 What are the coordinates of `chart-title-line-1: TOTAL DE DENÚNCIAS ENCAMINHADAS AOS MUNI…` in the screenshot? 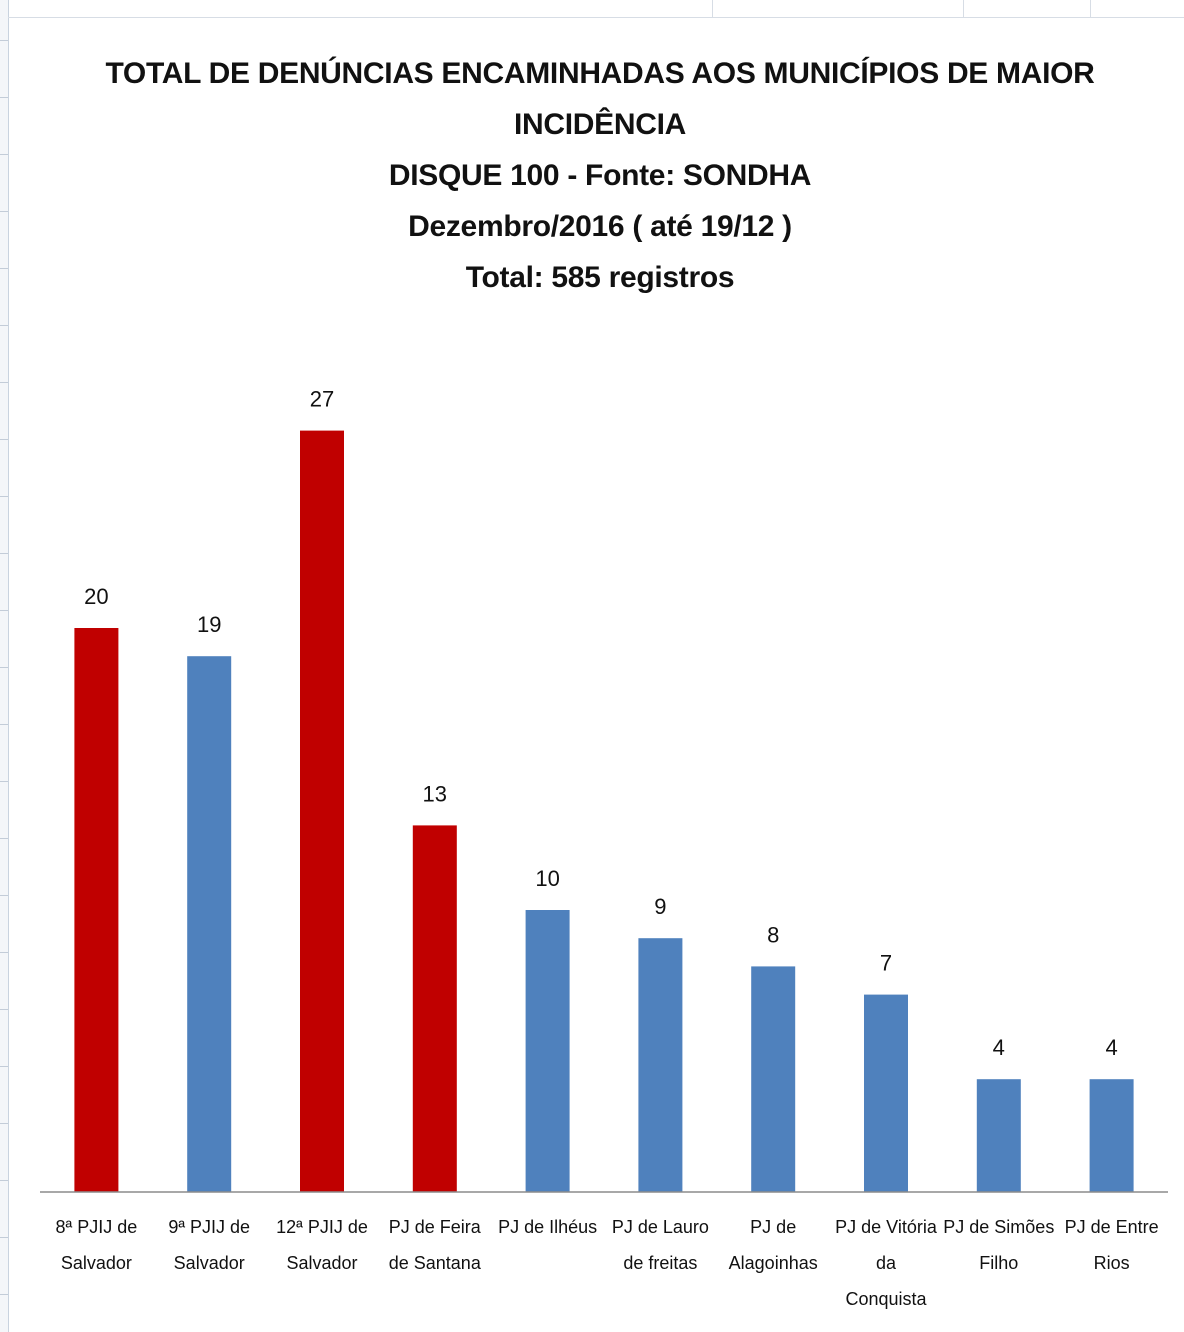 It's located at (600, 73).